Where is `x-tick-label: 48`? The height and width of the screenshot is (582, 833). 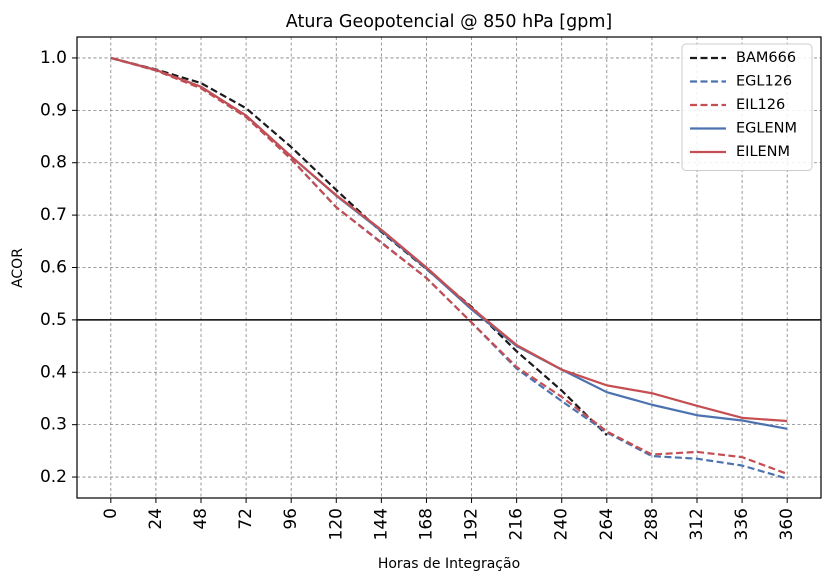
x-tick-label: 48 is located at coordinates (201, 519).